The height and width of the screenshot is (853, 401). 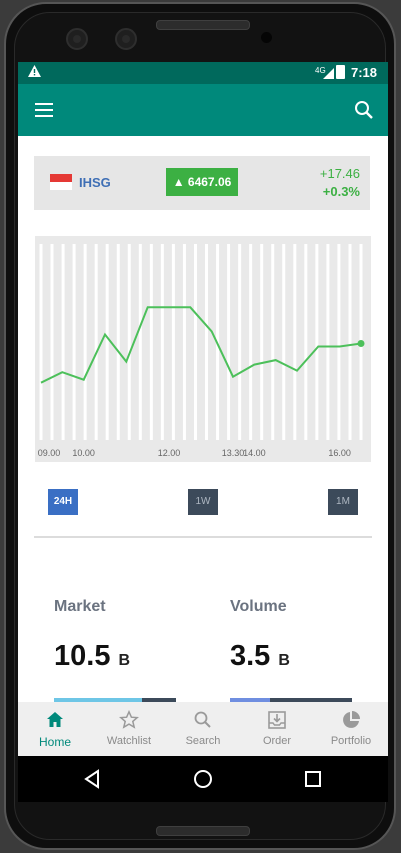 I want to click on volume-value: 3.5, so click(x=250, y=656).